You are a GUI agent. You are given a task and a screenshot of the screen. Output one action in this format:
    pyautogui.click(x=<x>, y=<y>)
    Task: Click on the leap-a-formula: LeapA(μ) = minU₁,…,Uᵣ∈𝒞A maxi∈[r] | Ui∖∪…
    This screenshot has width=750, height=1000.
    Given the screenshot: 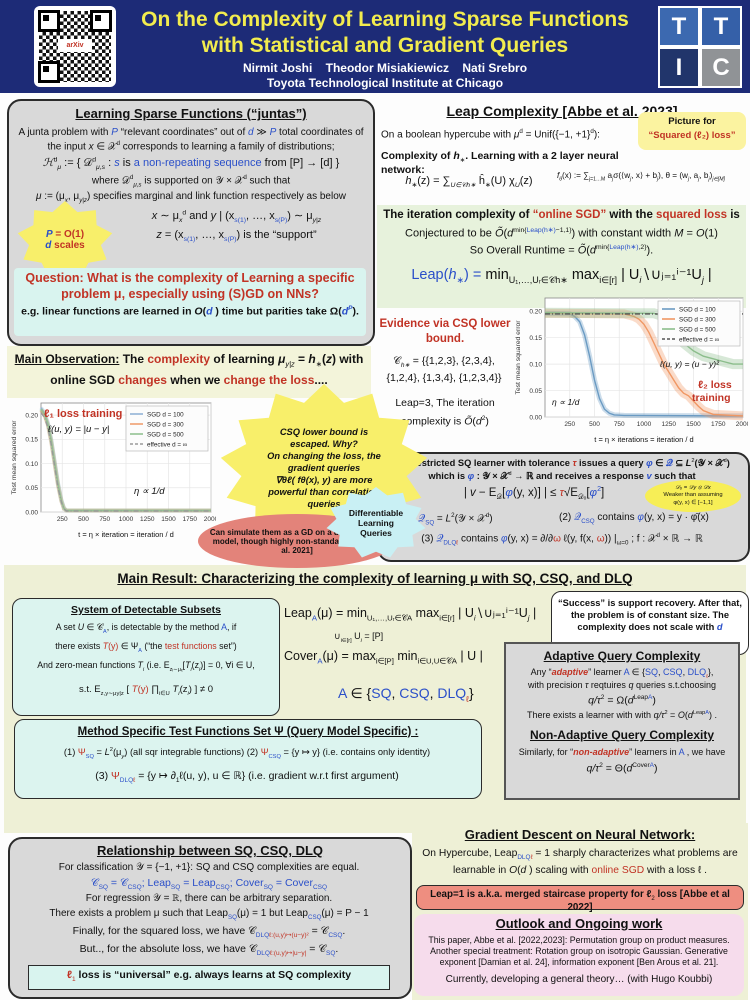 What is the action you would take?
    pyautogui.click(x=410, y=614)
    